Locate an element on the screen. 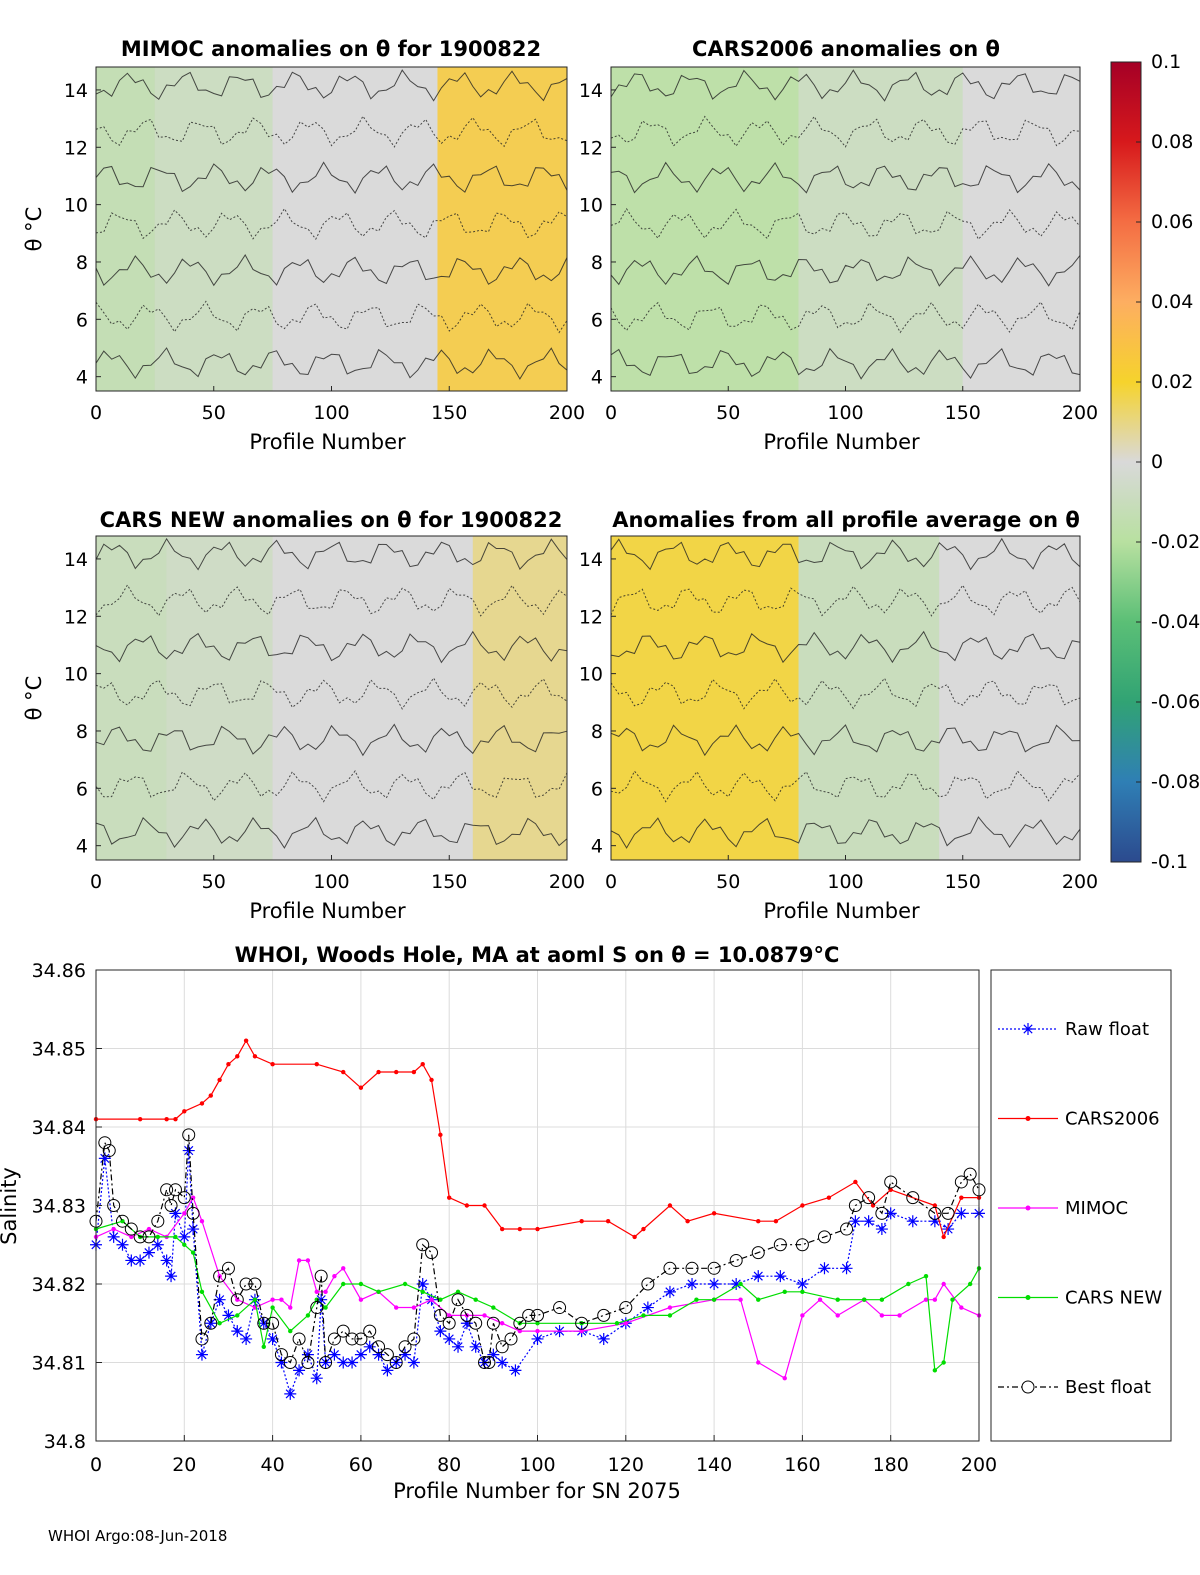  x-tick-label: 60 is located at coordinates (361, 1465).